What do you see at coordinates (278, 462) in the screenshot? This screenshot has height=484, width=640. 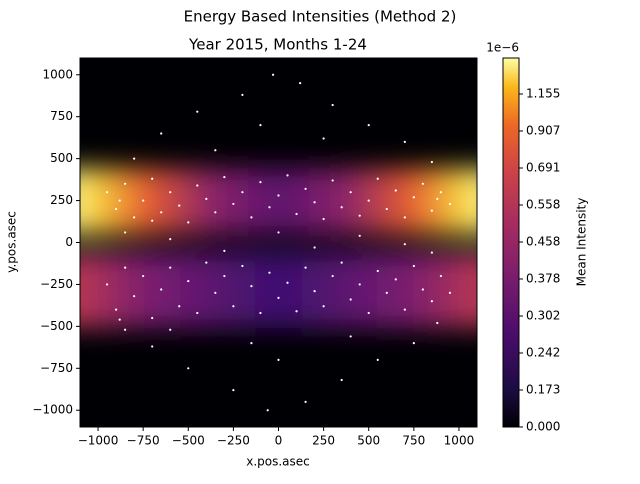 I see `x-axis-label: x.pos.asec` at bounding box center [278, 462].